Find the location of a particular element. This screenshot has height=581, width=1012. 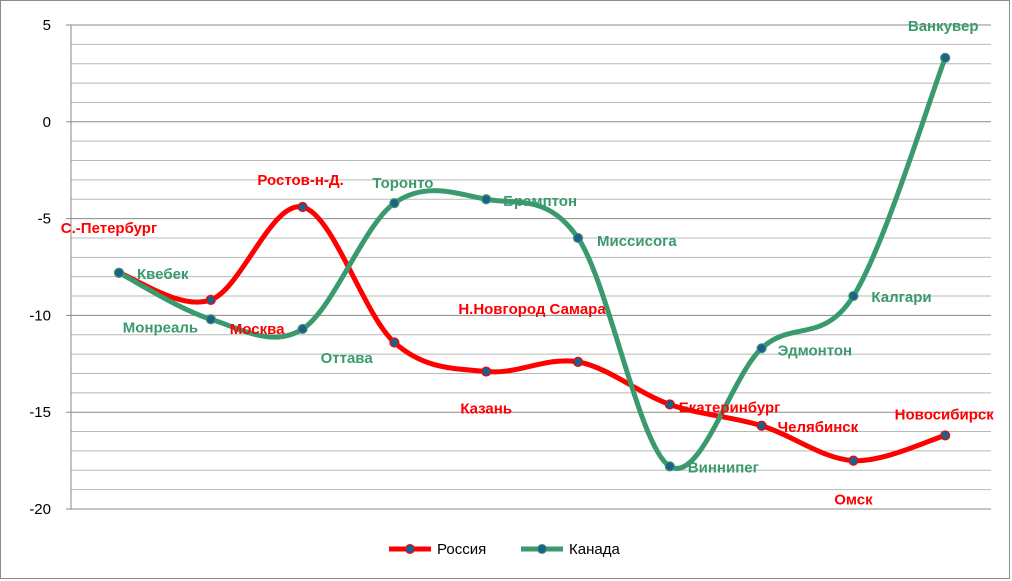

y-axis: 5 0 -5 -10 -15 -20 is located at coordinates (50, 267).